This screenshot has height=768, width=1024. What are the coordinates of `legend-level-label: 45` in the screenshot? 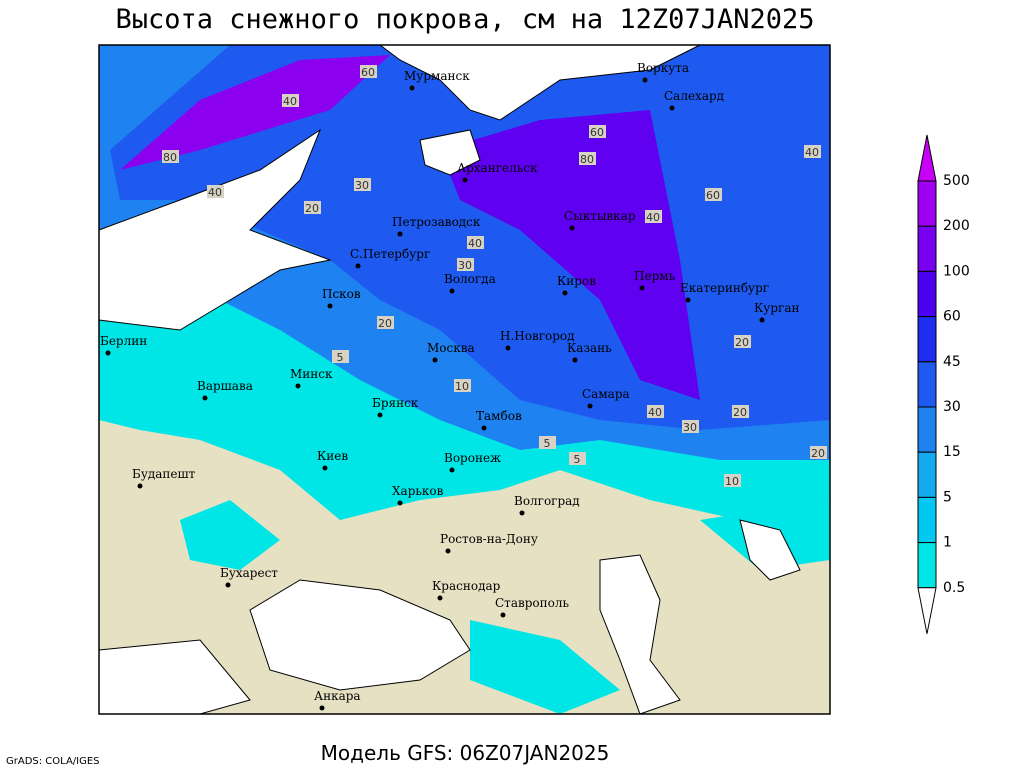 It's located at (952, 362).